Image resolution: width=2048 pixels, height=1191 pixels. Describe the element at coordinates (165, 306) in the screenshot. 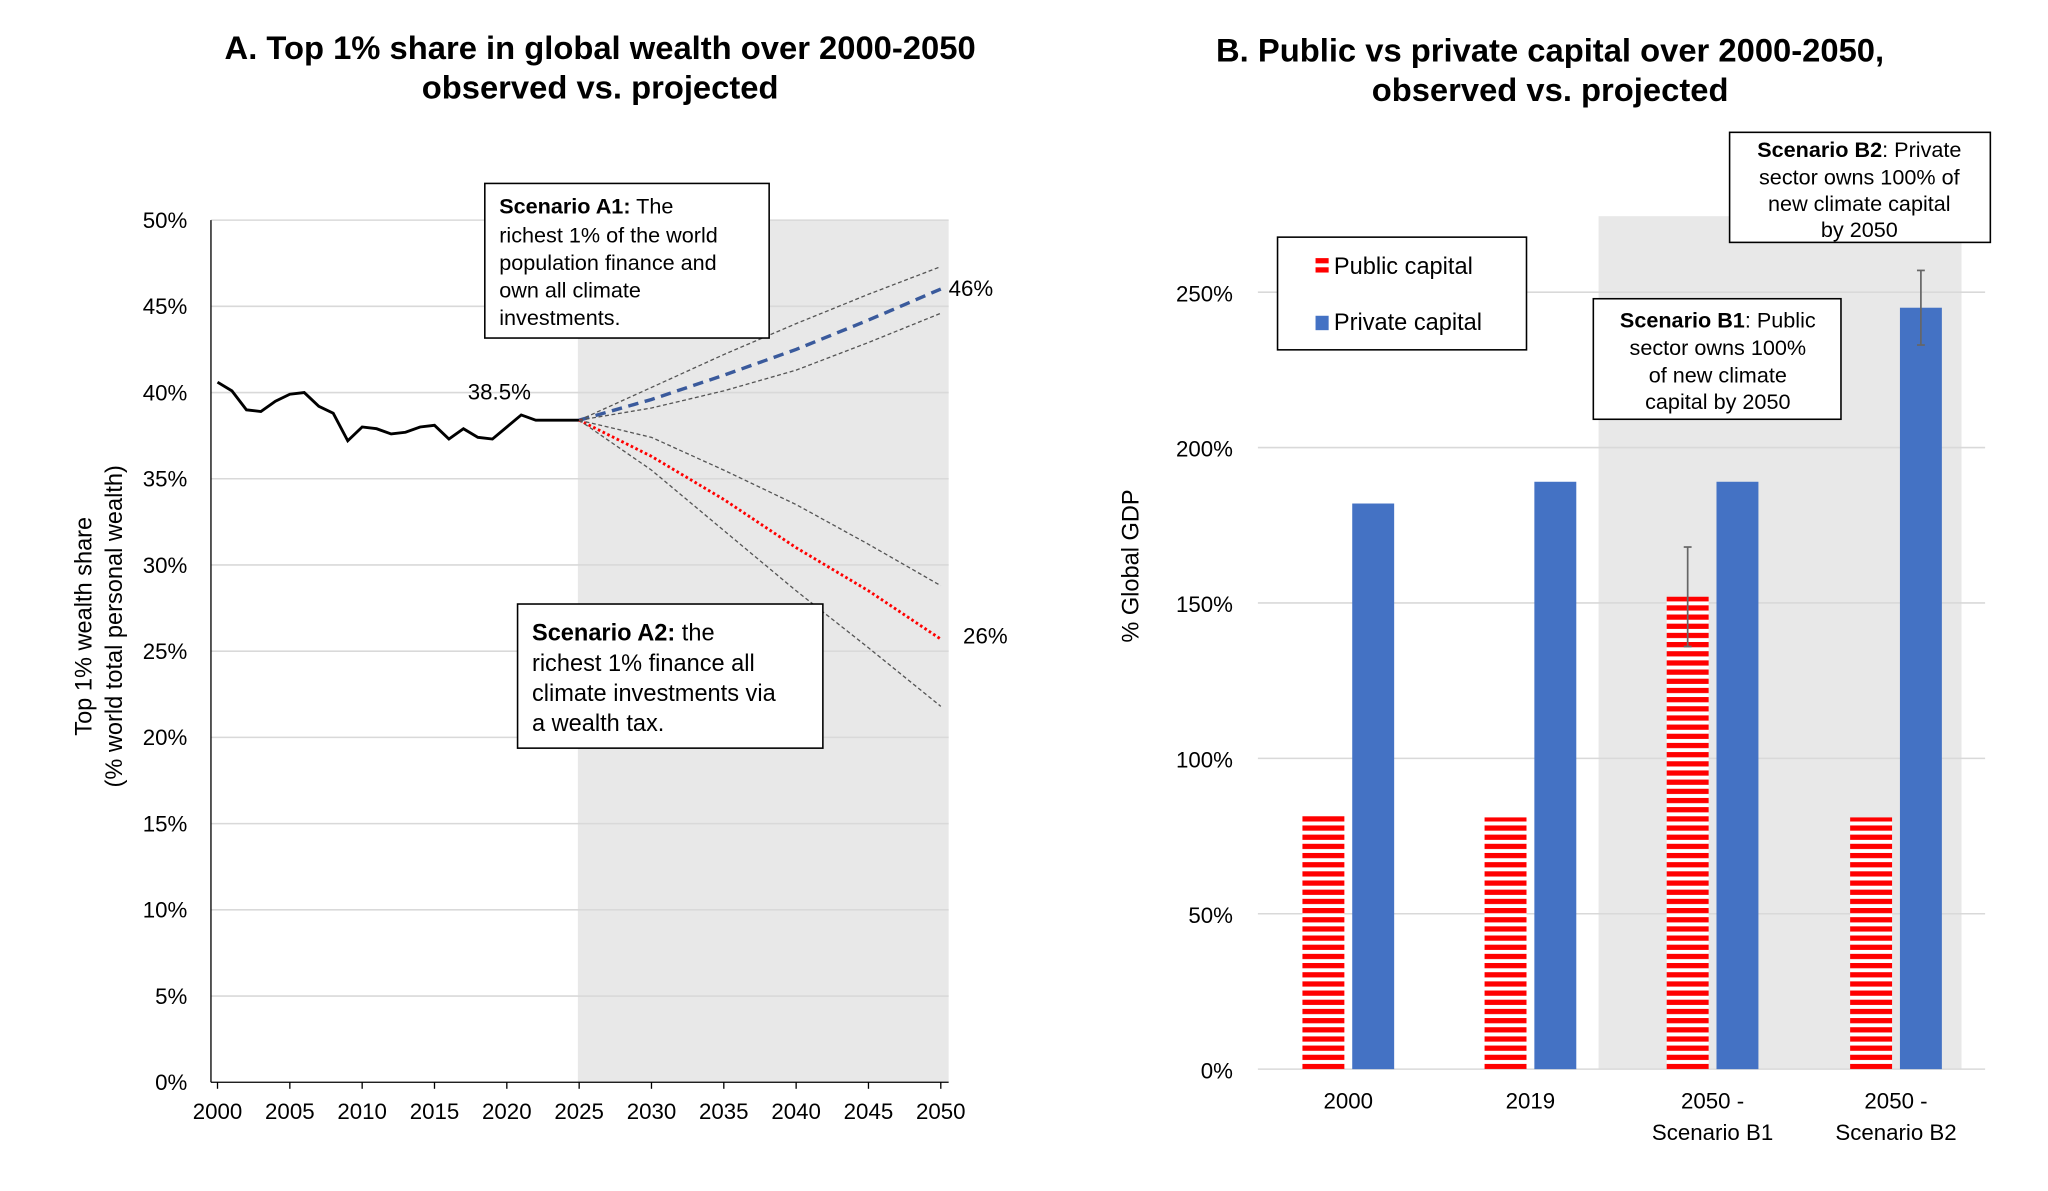

I see `y-tick-label: 45%` at that location.